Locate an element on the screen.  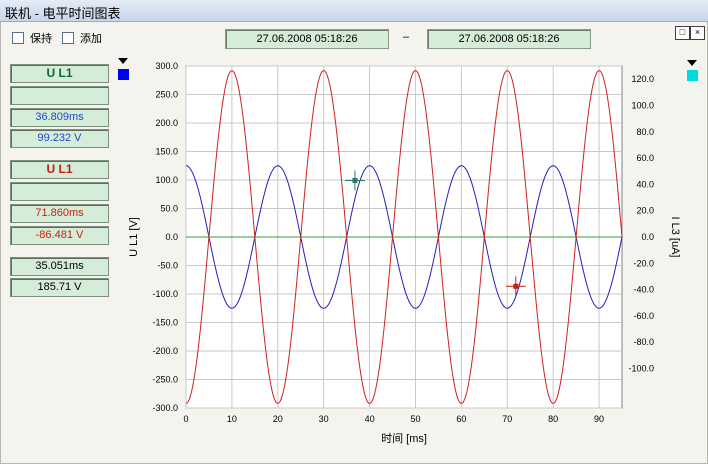
cursor-1-marker is located at coordinates (355, 180).